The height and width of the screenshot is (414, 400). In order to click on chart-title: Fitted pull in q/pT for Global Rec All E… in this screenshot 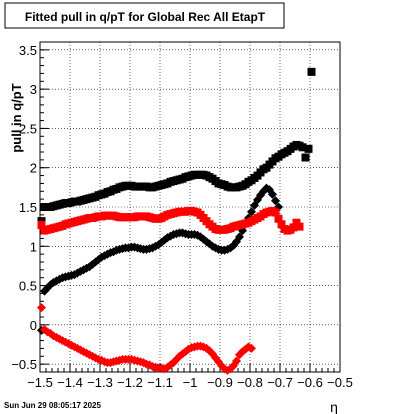, I will do `click(145, 17)`.